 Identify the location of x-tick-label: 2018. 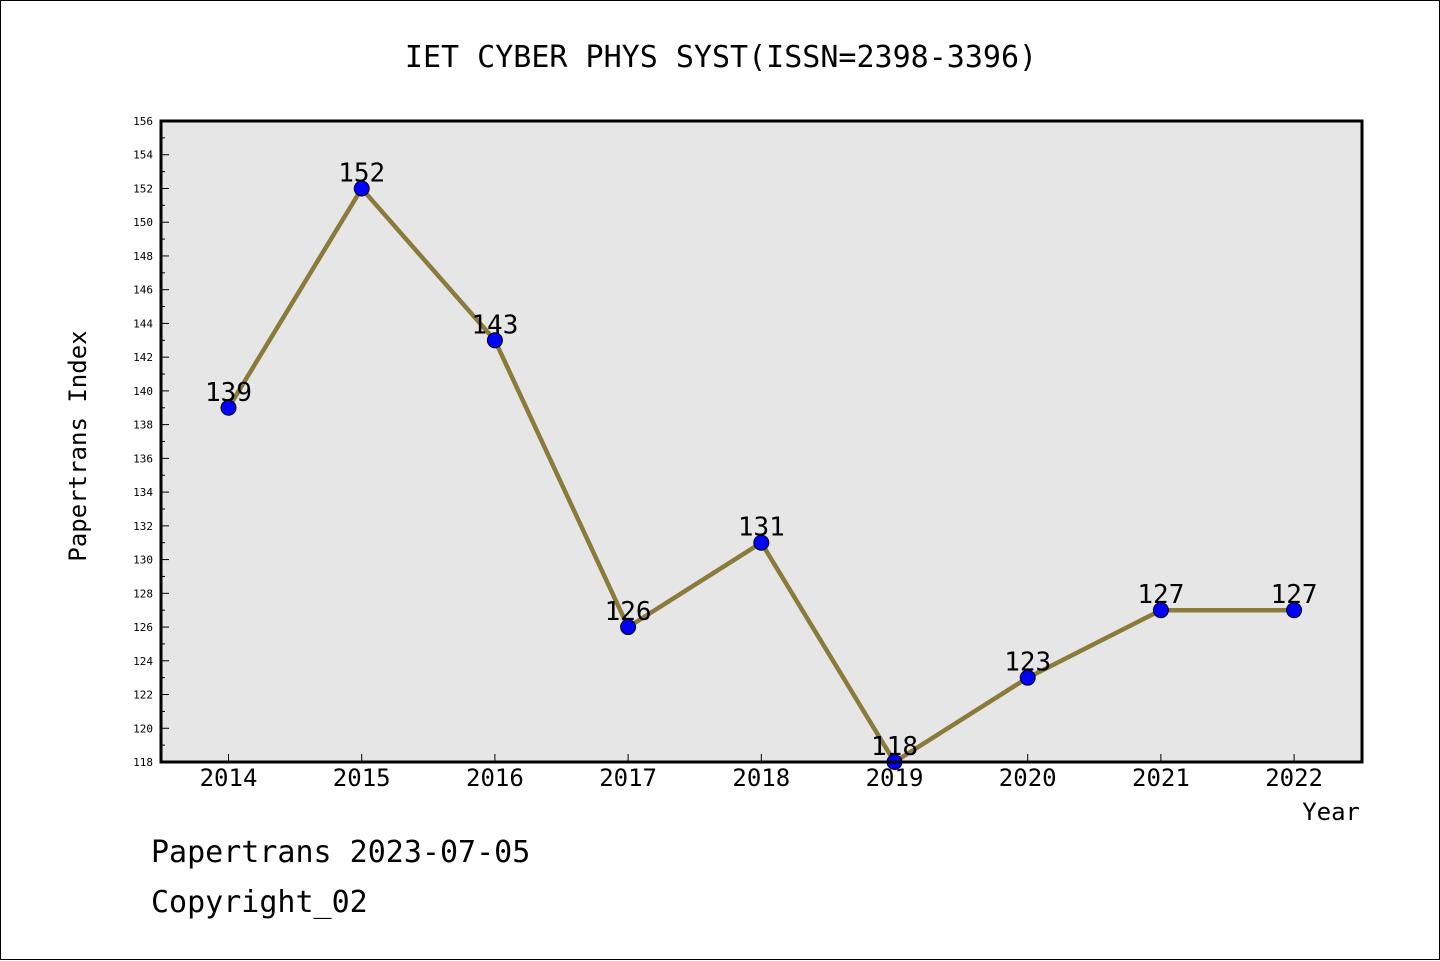
(761, 778).